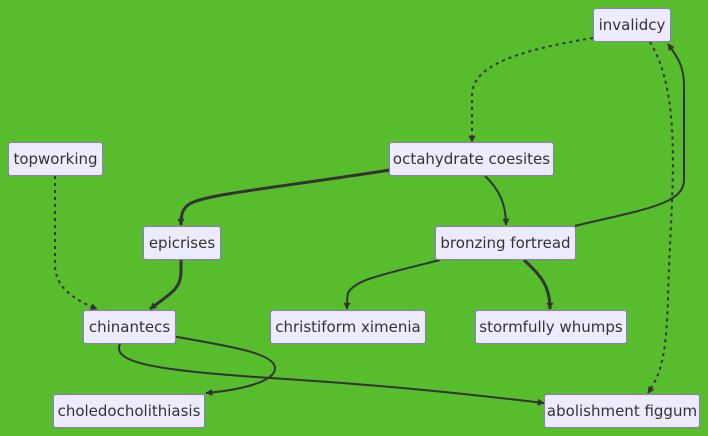  Describe the element at coordinates (392, 284) in the screenshot. I see `edge-bronzing-fortread-to-christiform-ximenia` at that location.